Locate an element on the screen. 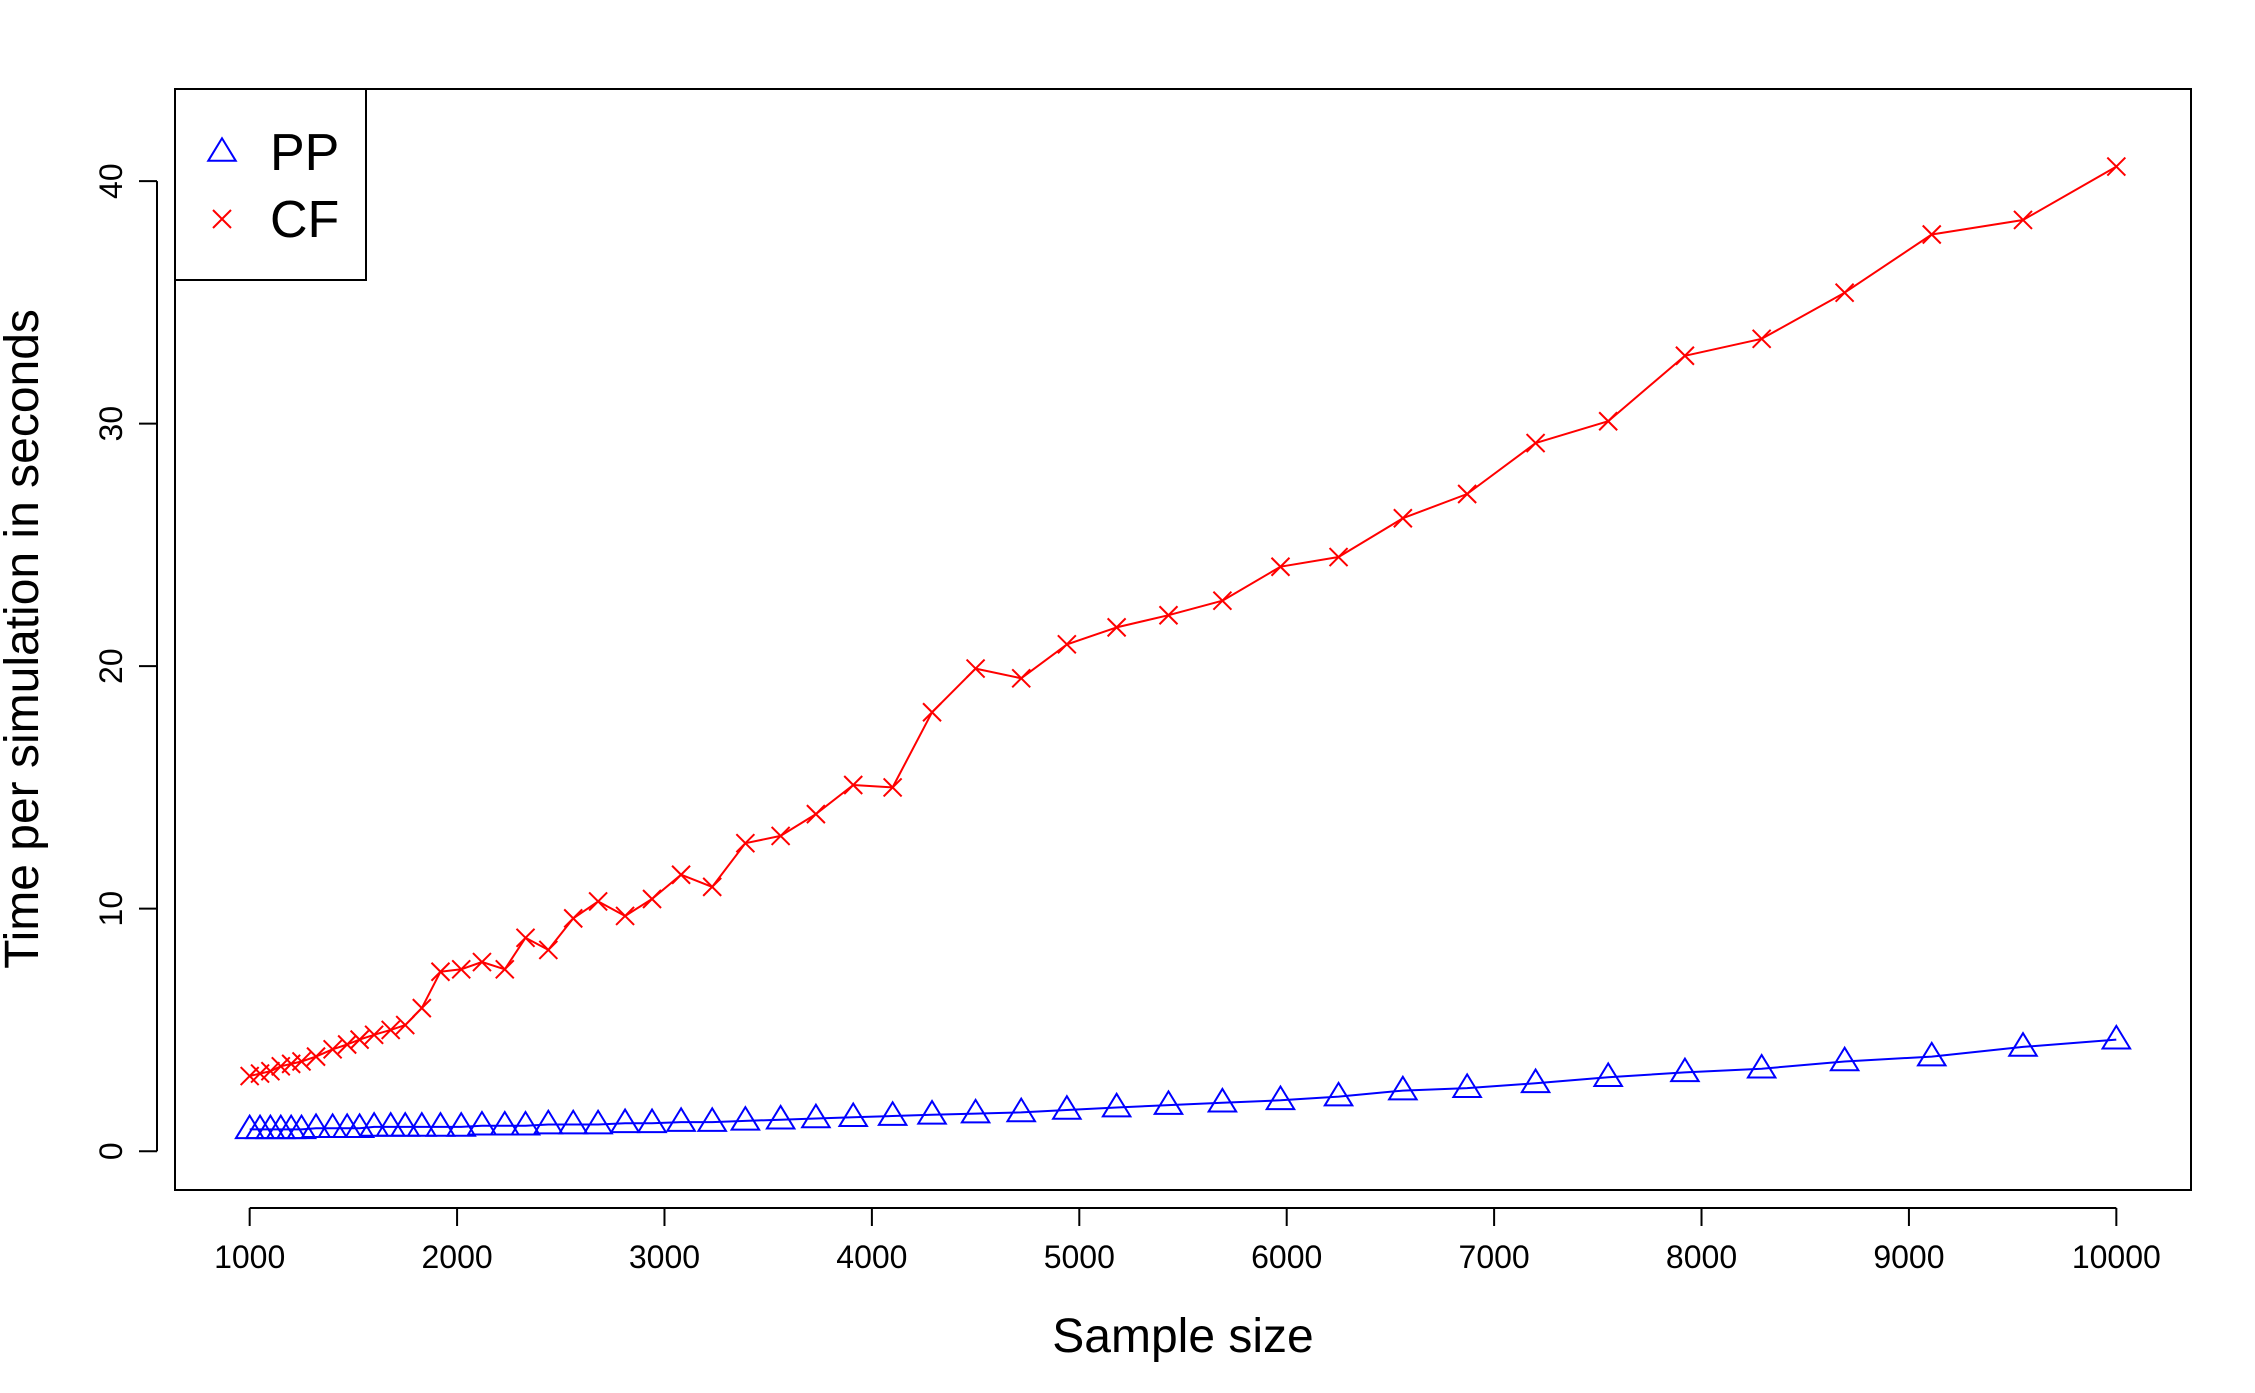  legend-entry-pp: PP is located at coordinates (272, 153).